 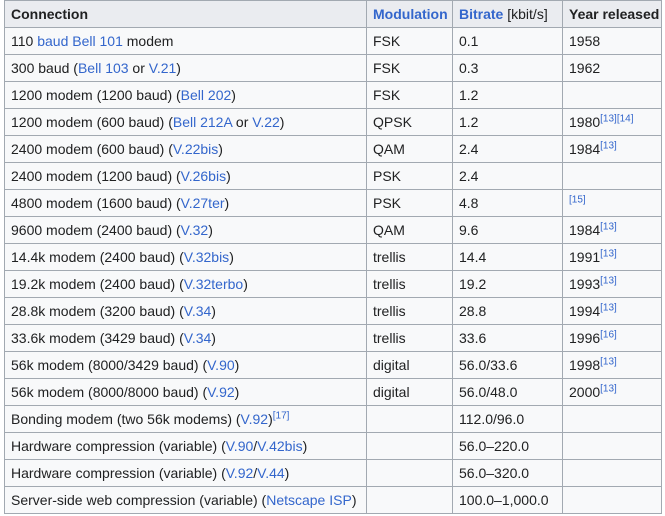 I want to click on bitrate-cell: 56.0/33.6, so click(x=507, y=365).